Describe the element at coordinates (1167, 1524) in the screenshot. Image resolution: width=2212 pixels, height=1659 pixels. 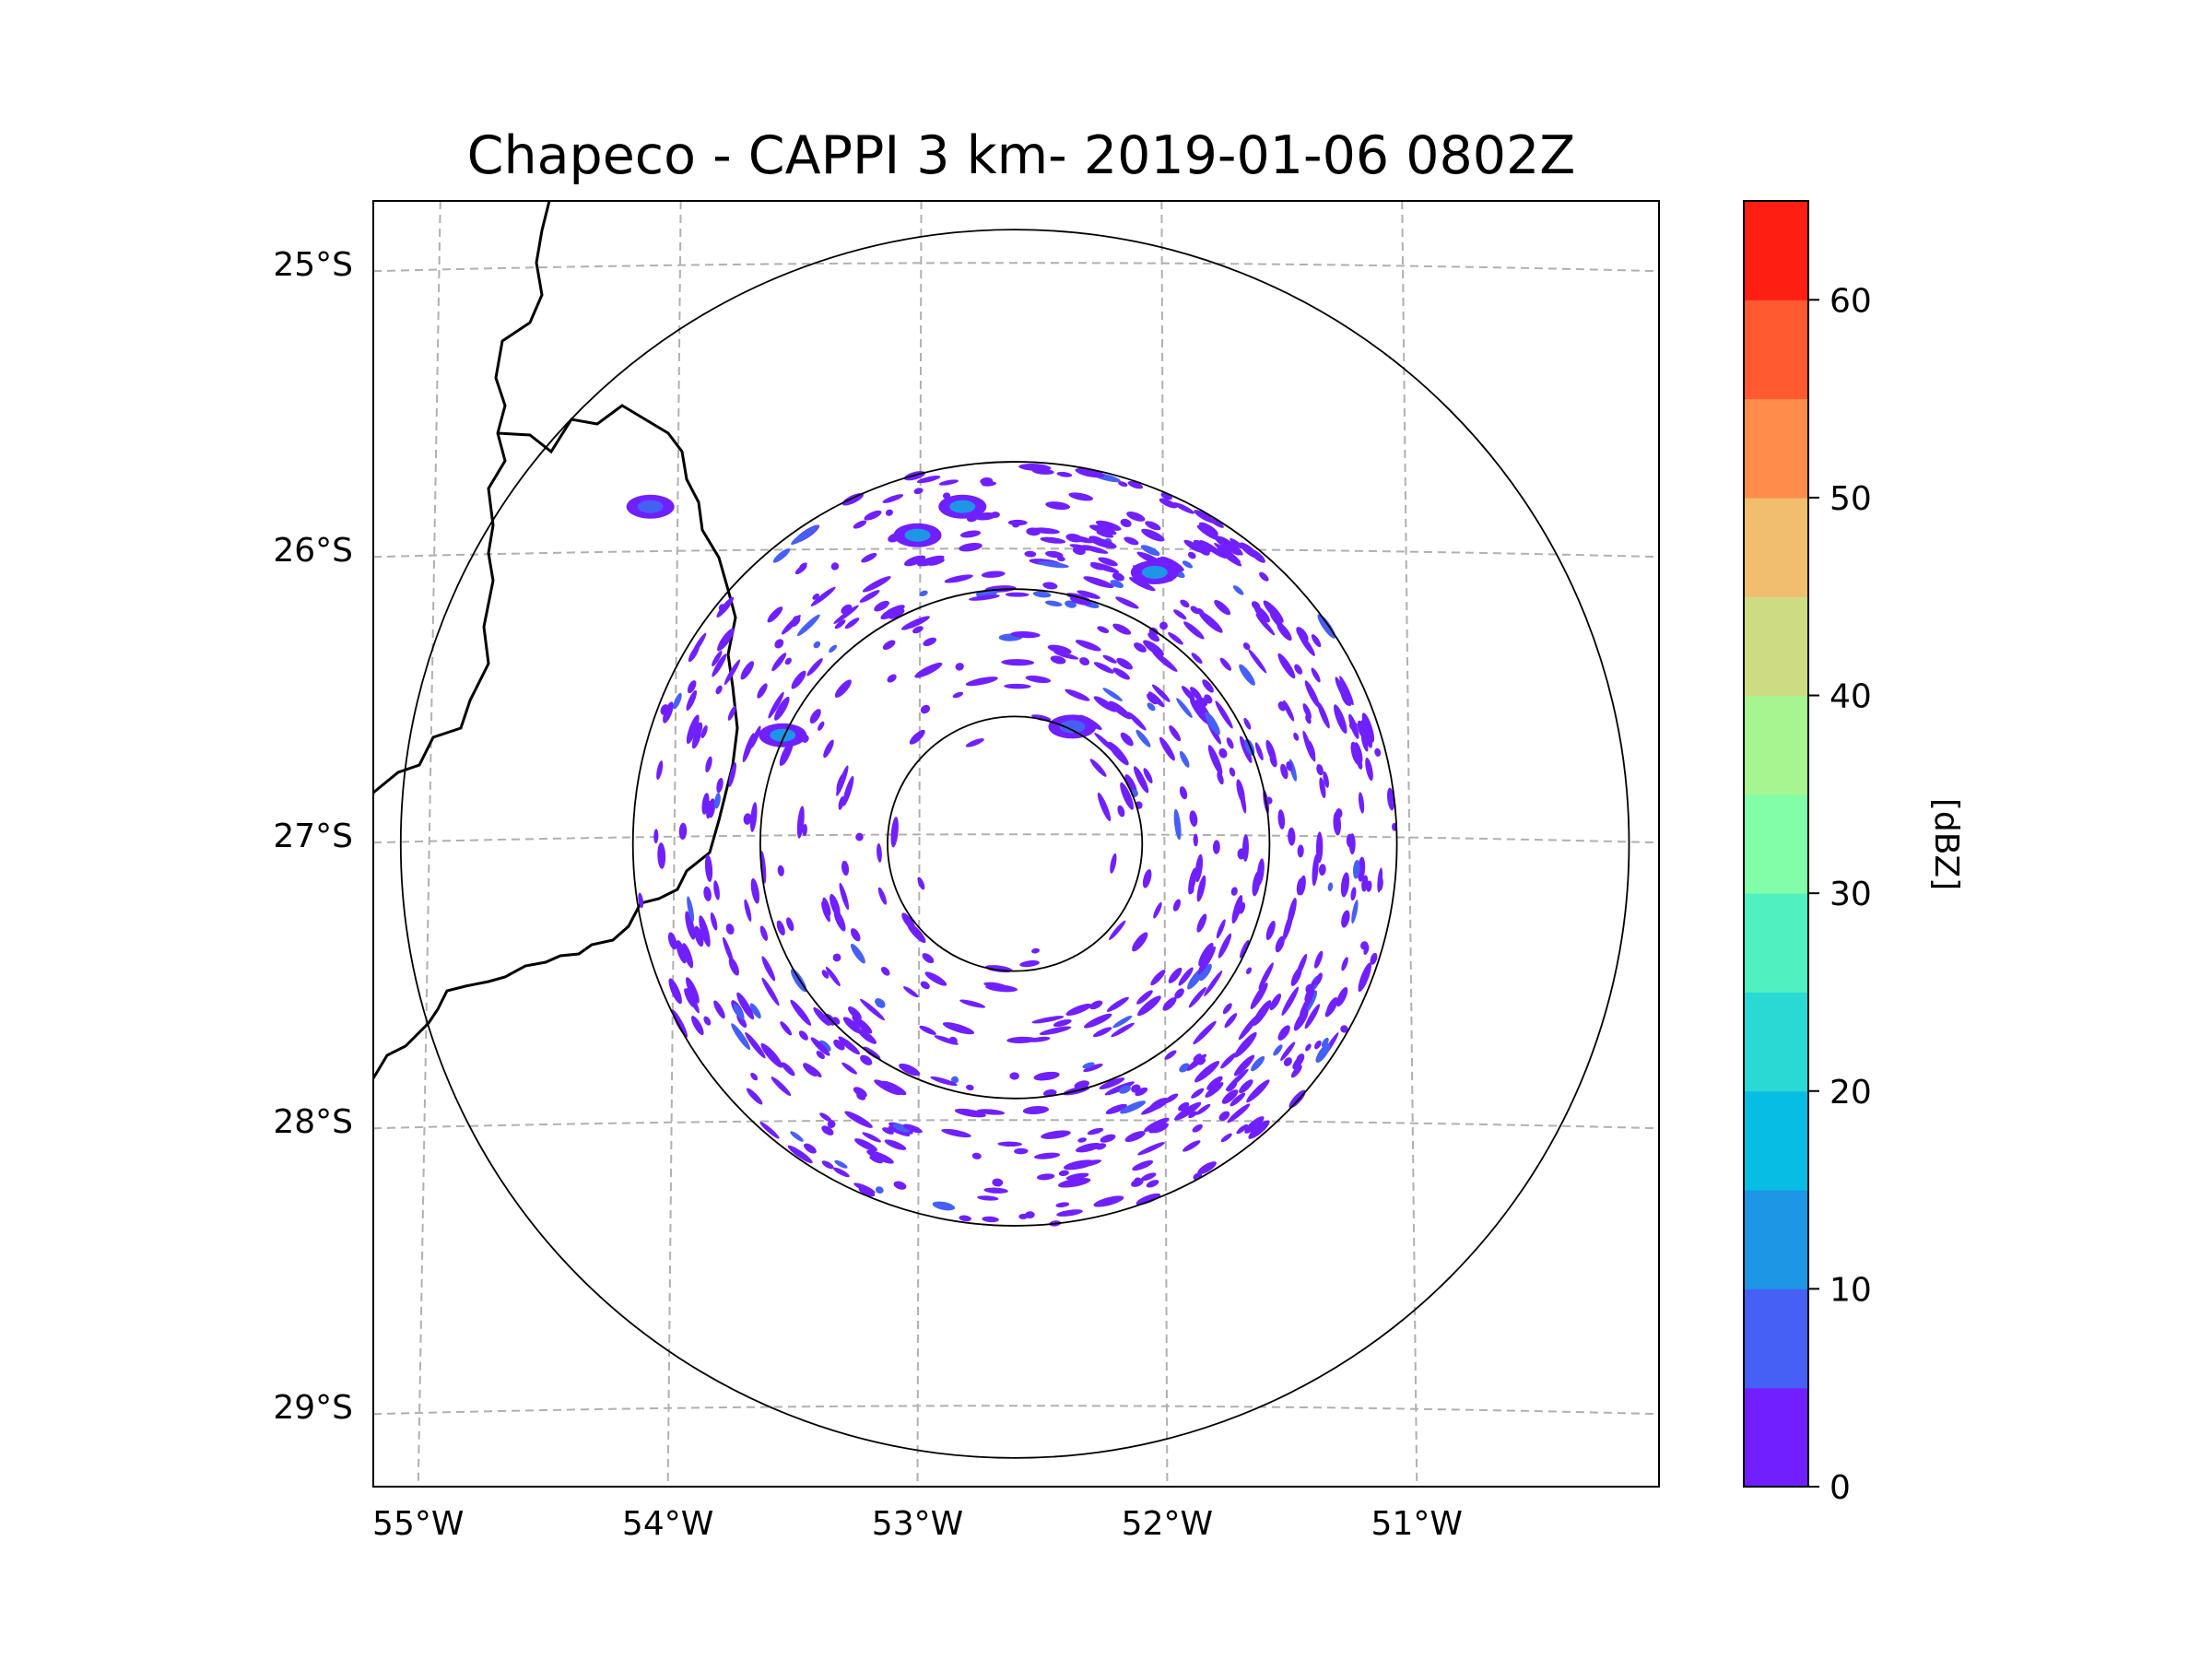
I see `x-tick-label: 52°W` at that location.